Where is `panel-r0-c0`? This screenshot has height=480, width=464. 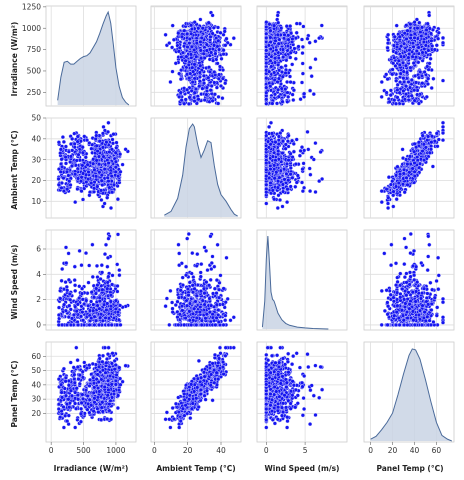
panel-r0-c0 is located at coordinates (91, 56).